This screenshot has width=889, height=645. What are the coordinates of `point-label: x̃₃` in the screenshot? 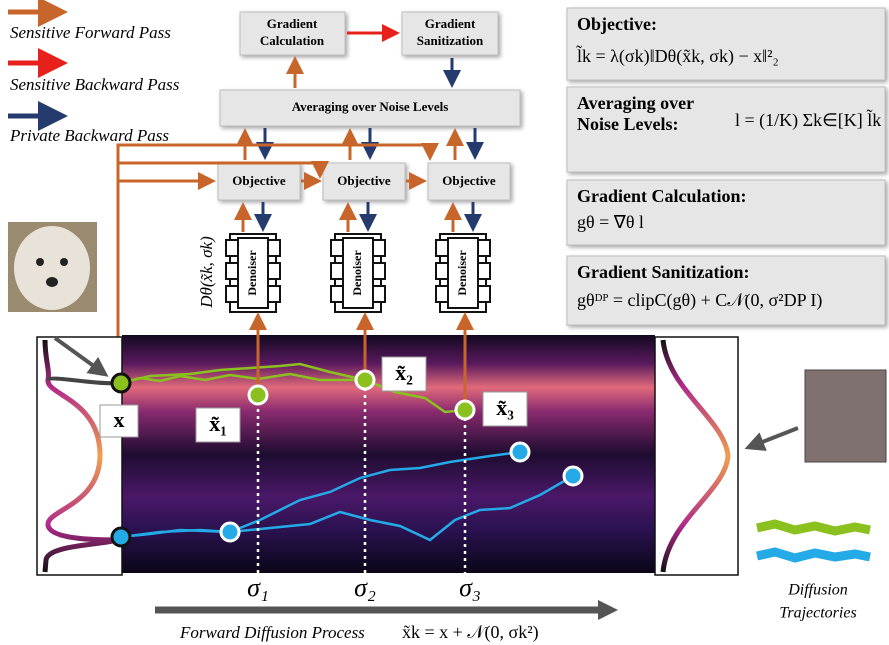 It's located at (505, 407).